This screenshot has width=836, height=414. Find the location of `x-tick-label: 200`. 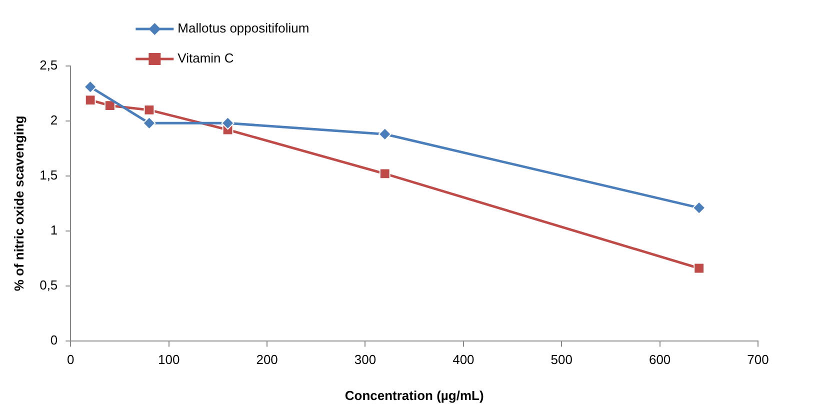

x-tick-label: 200 is located at coordinates (267, 360).